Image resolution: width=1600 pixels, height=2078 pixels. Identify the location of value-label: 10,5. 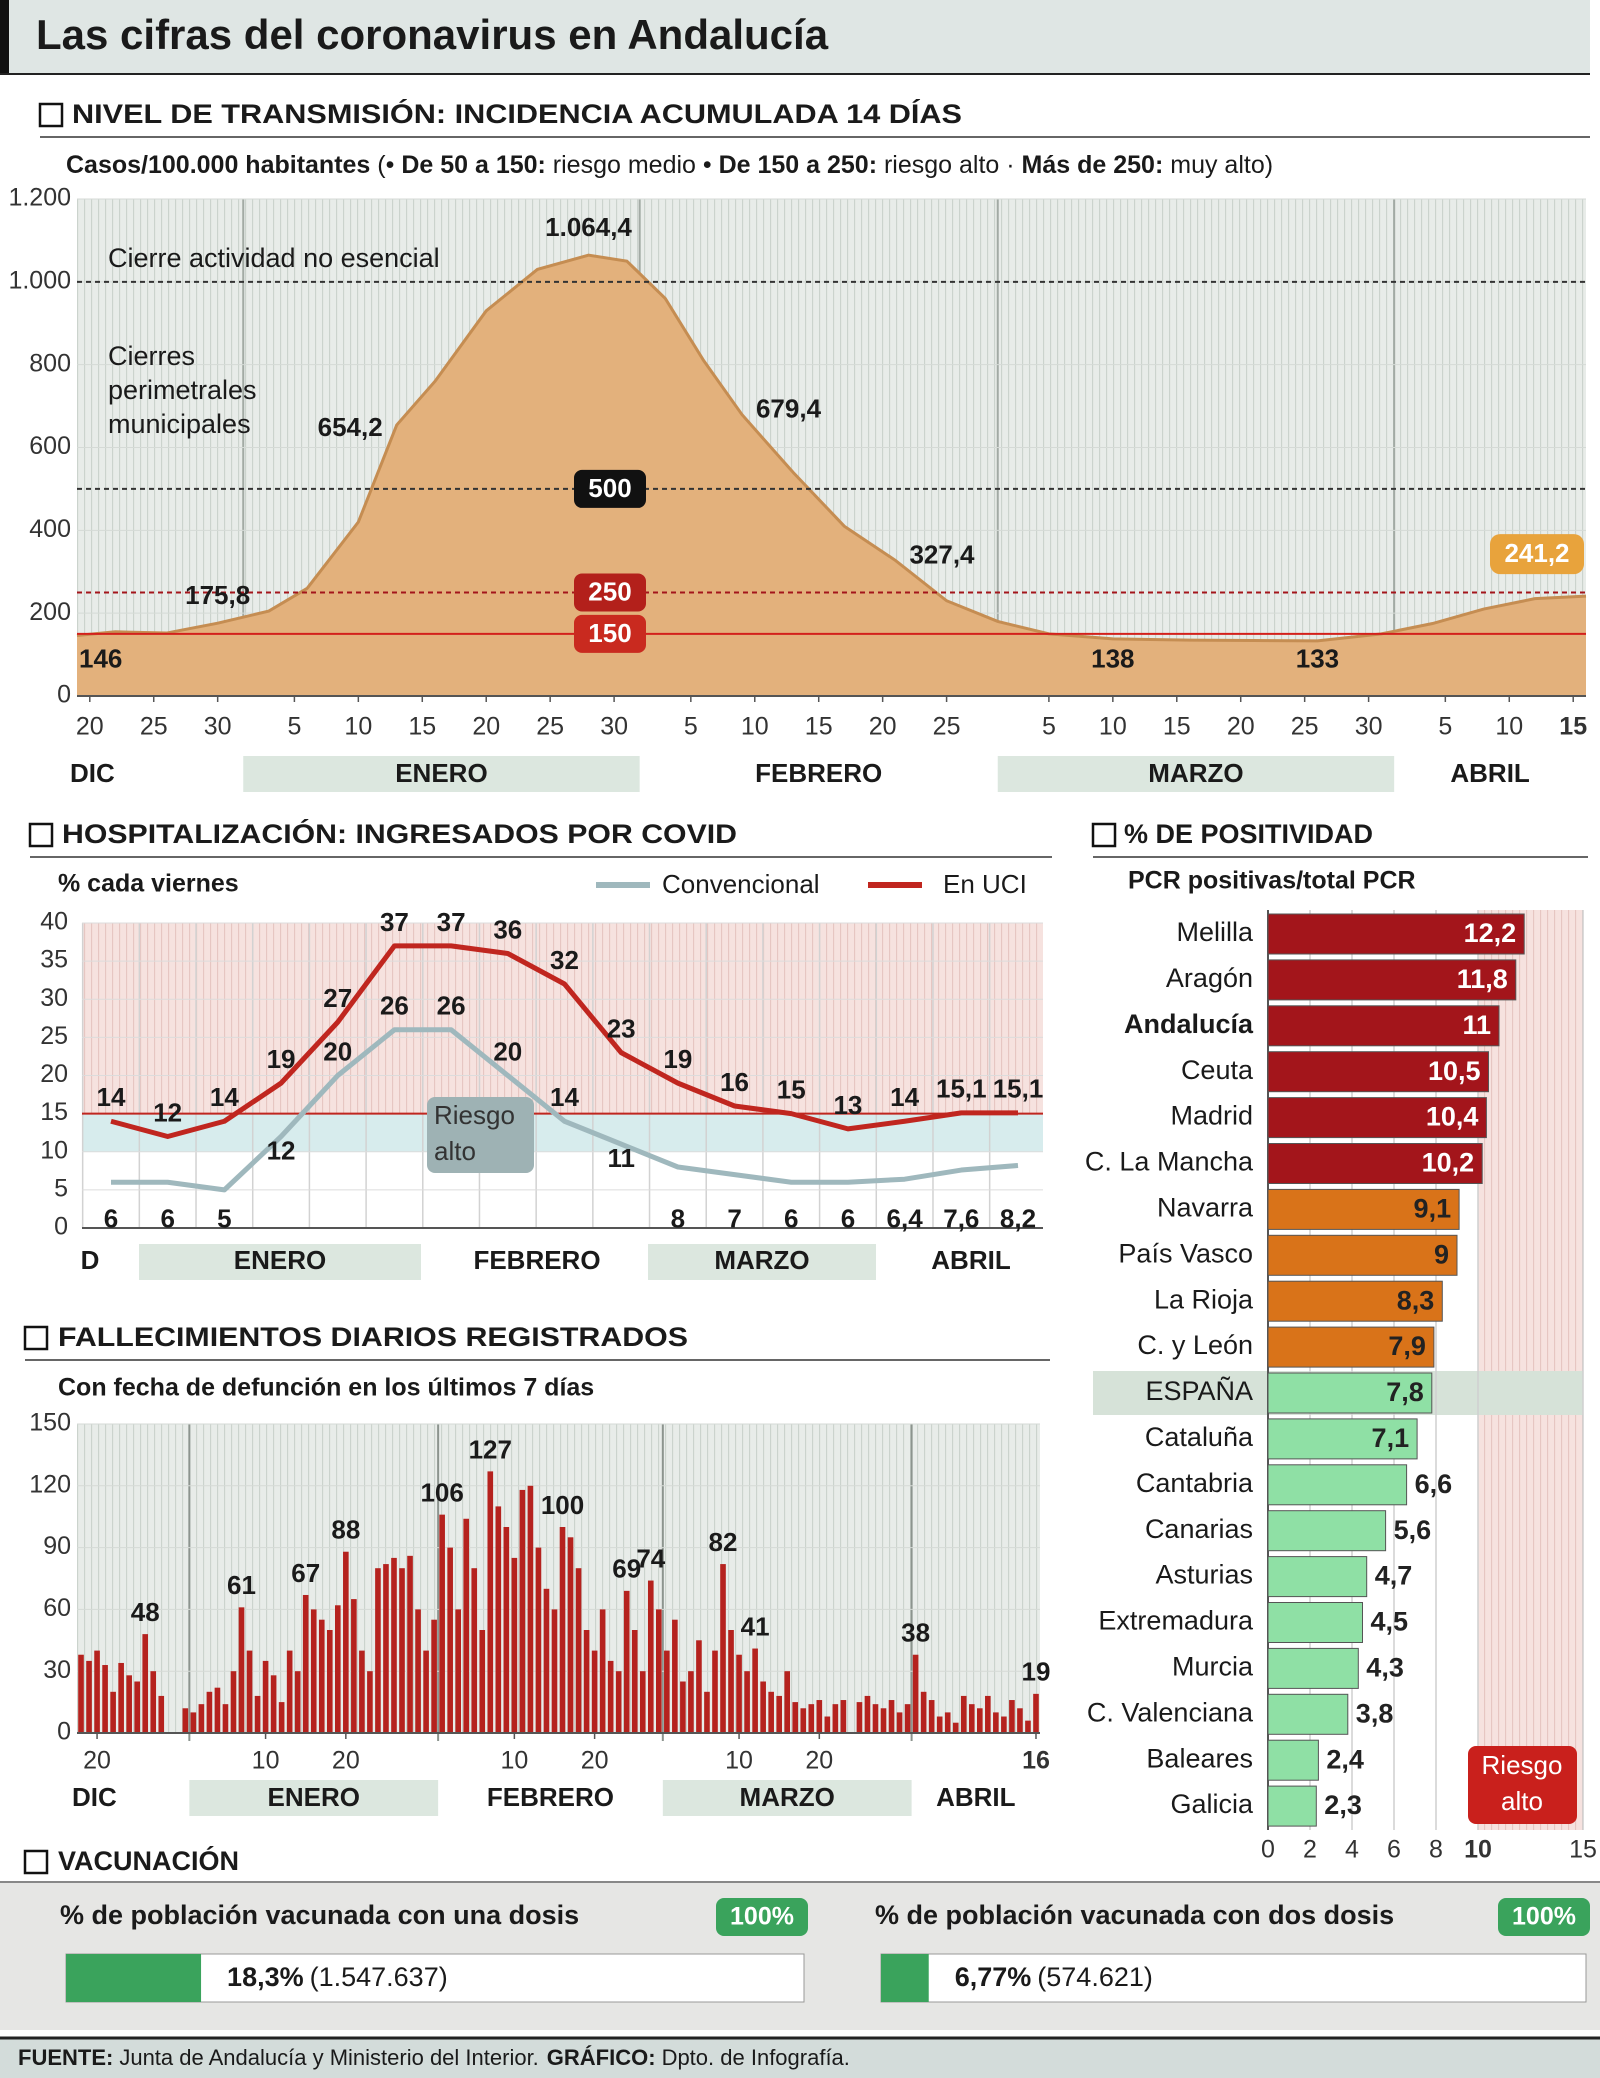
(1454, 1071).